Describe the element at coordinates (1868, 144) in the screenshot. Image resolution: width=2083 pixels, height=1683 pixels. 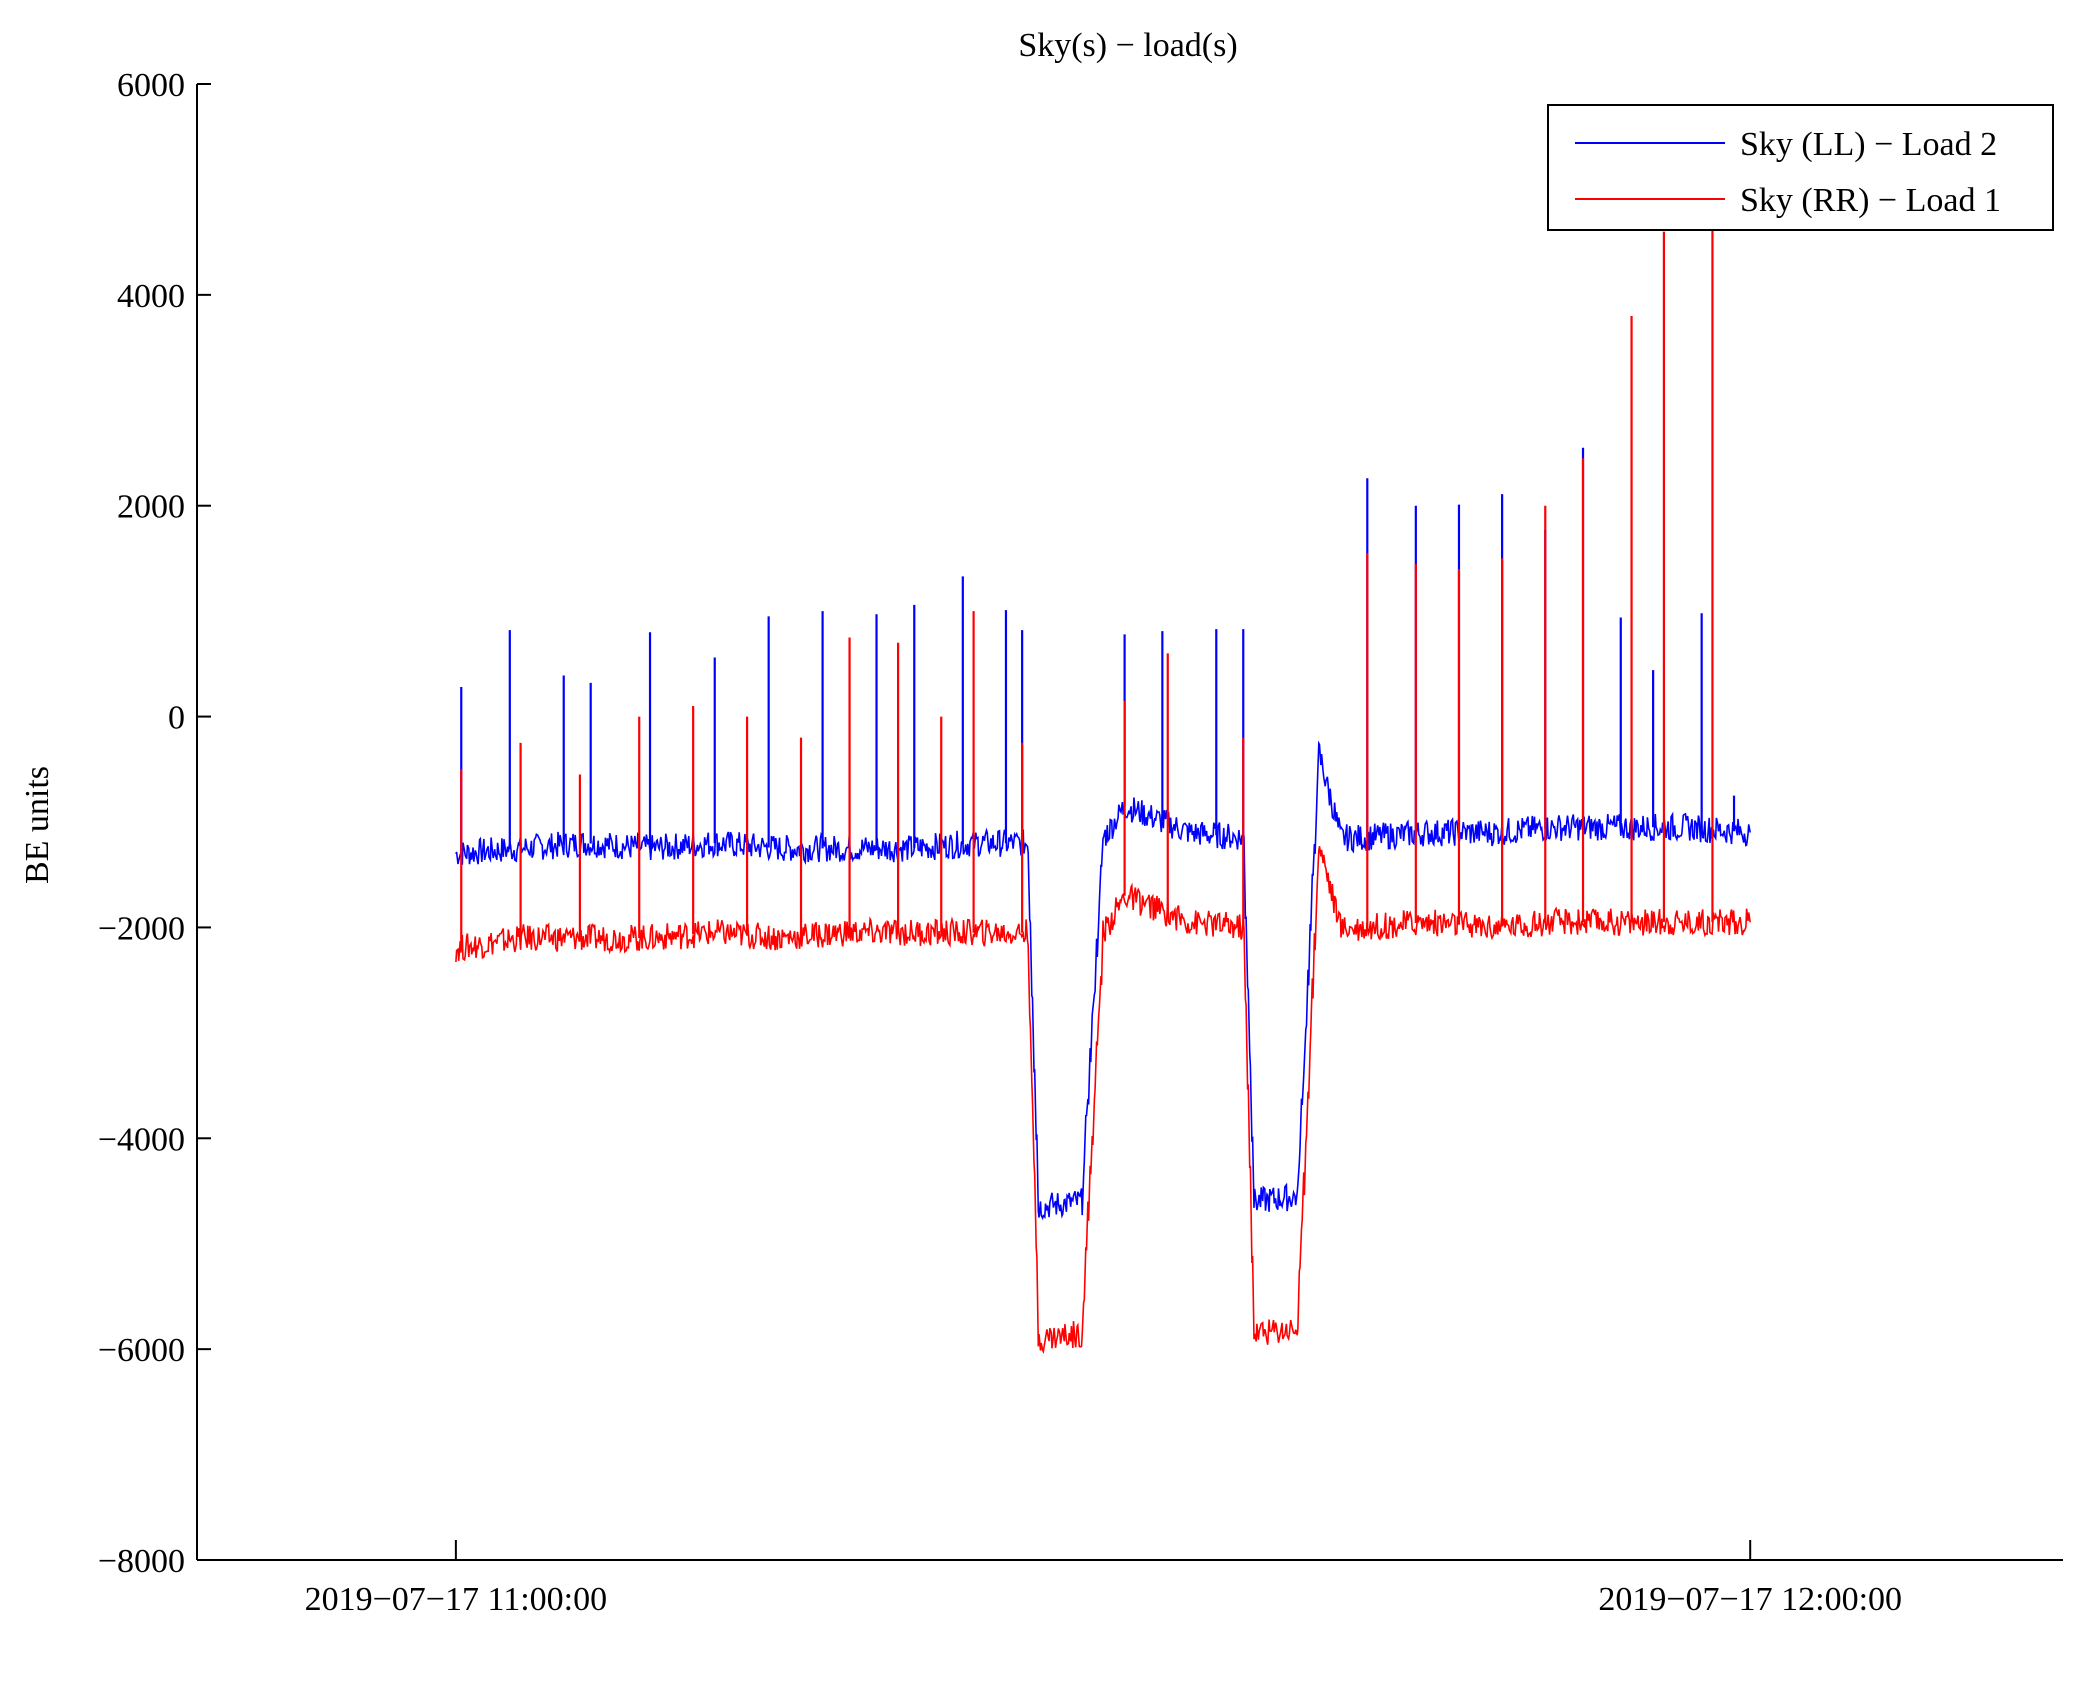
I see `legend-label: Sky (LL) − Load 2` at that location.